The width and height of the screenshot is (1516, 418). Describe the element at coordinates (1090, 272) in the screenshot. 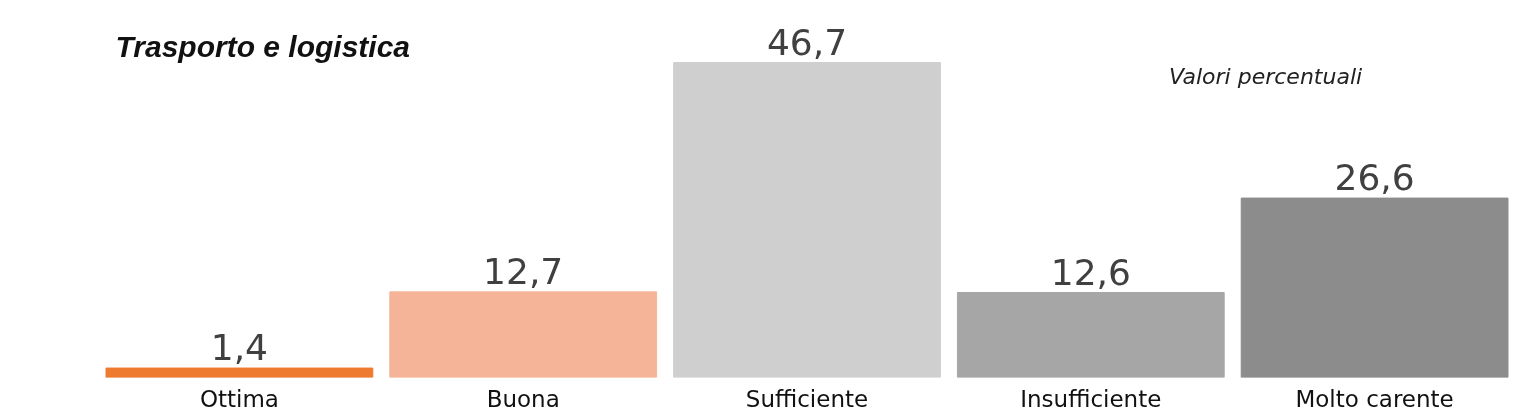

I see `data-label: 12,6` at that location.